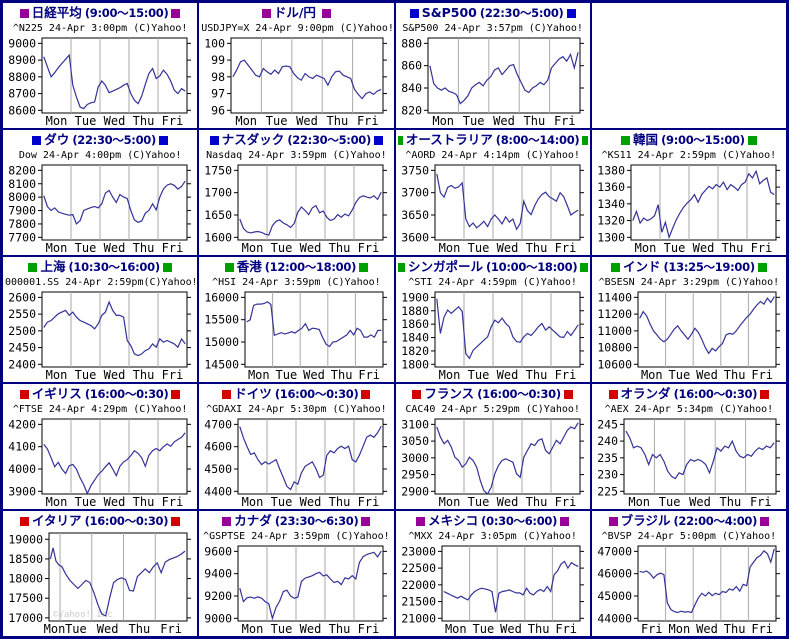 The image size is (789, 639). Describe the element at coordinates (296, 282) in the screenshot. I see `chart-subtitle: ^HSI 24-Apr 3:59pm (C)Yahoo!` at that location.